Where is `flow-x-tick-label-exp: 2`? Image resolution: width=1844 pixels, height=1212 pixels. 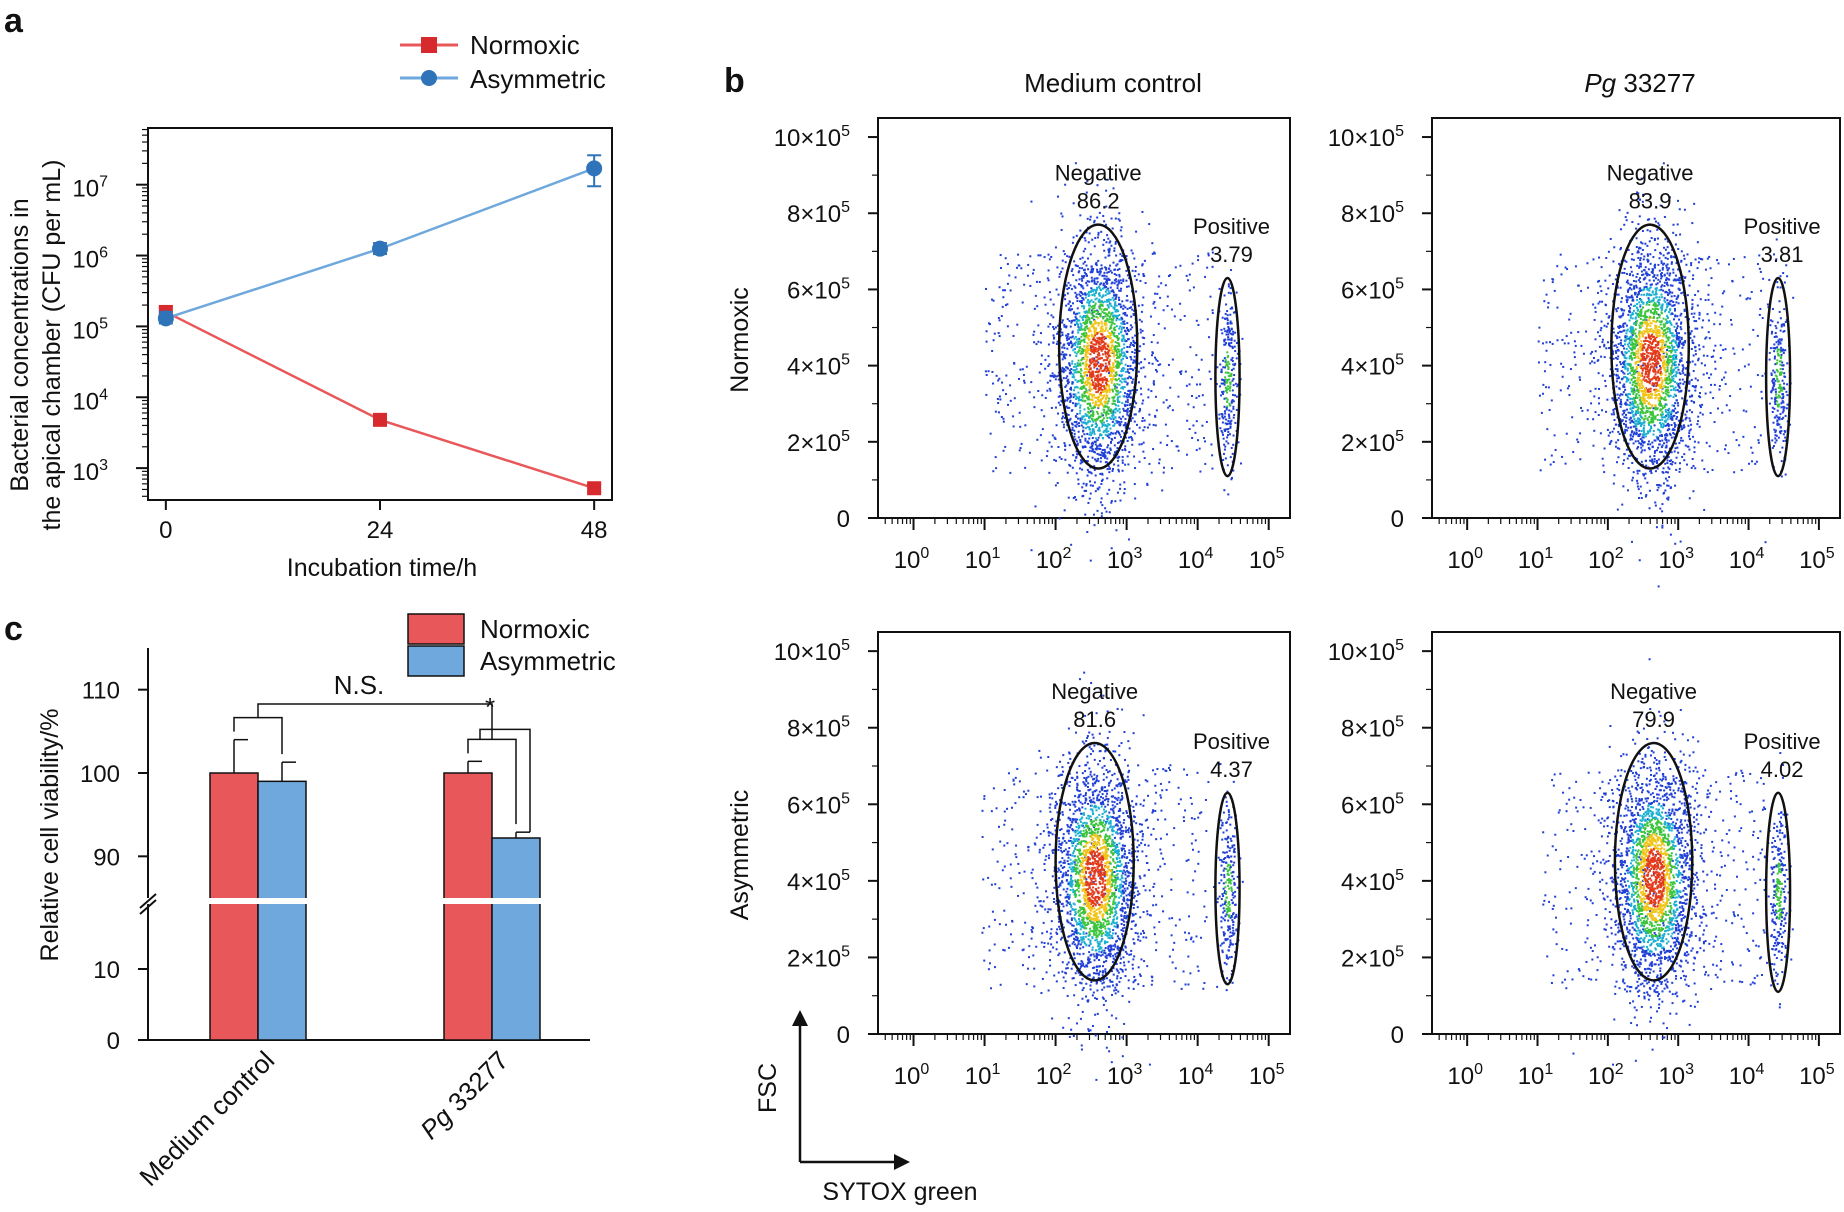 flow-x-tick-label-exp: 2 is located at coordinates (1066, 553).